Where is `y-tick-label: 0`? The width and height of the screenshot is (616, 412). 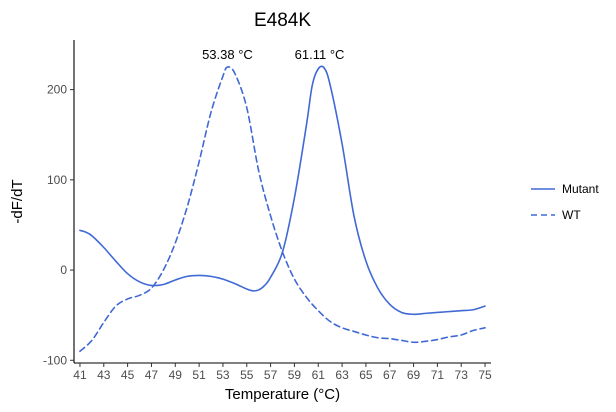
y-tick-label: 0 is located at coordinates (63, 270).